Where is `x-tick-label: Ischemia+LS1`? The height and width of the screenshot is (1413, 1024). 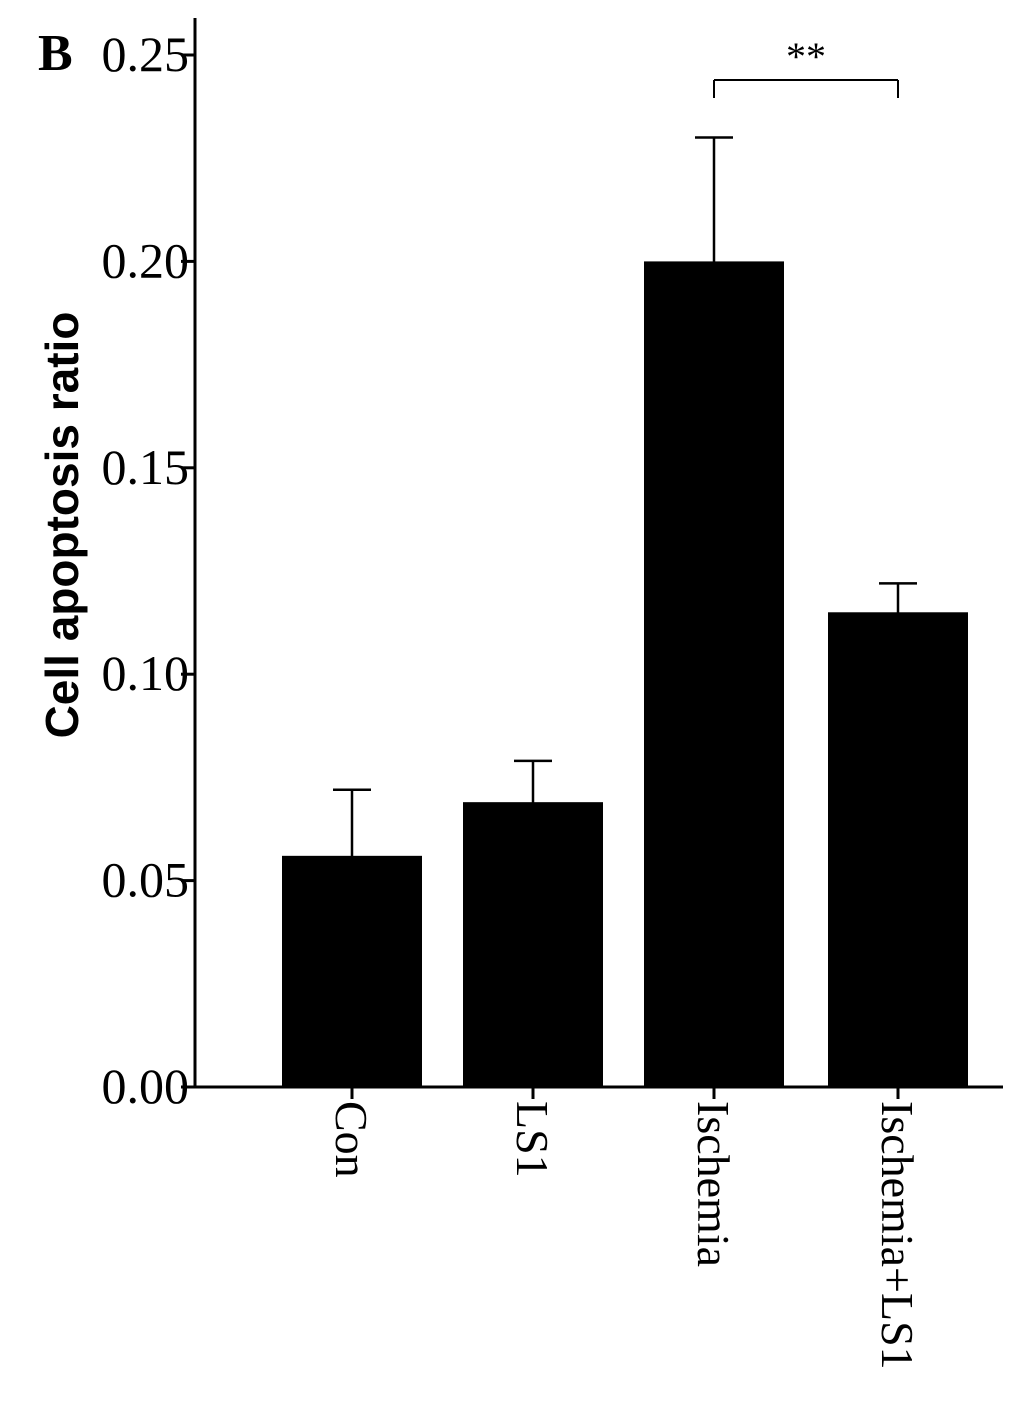 x-tick-label: Ischemia+LS1 is located at coordinates (897, 1235).